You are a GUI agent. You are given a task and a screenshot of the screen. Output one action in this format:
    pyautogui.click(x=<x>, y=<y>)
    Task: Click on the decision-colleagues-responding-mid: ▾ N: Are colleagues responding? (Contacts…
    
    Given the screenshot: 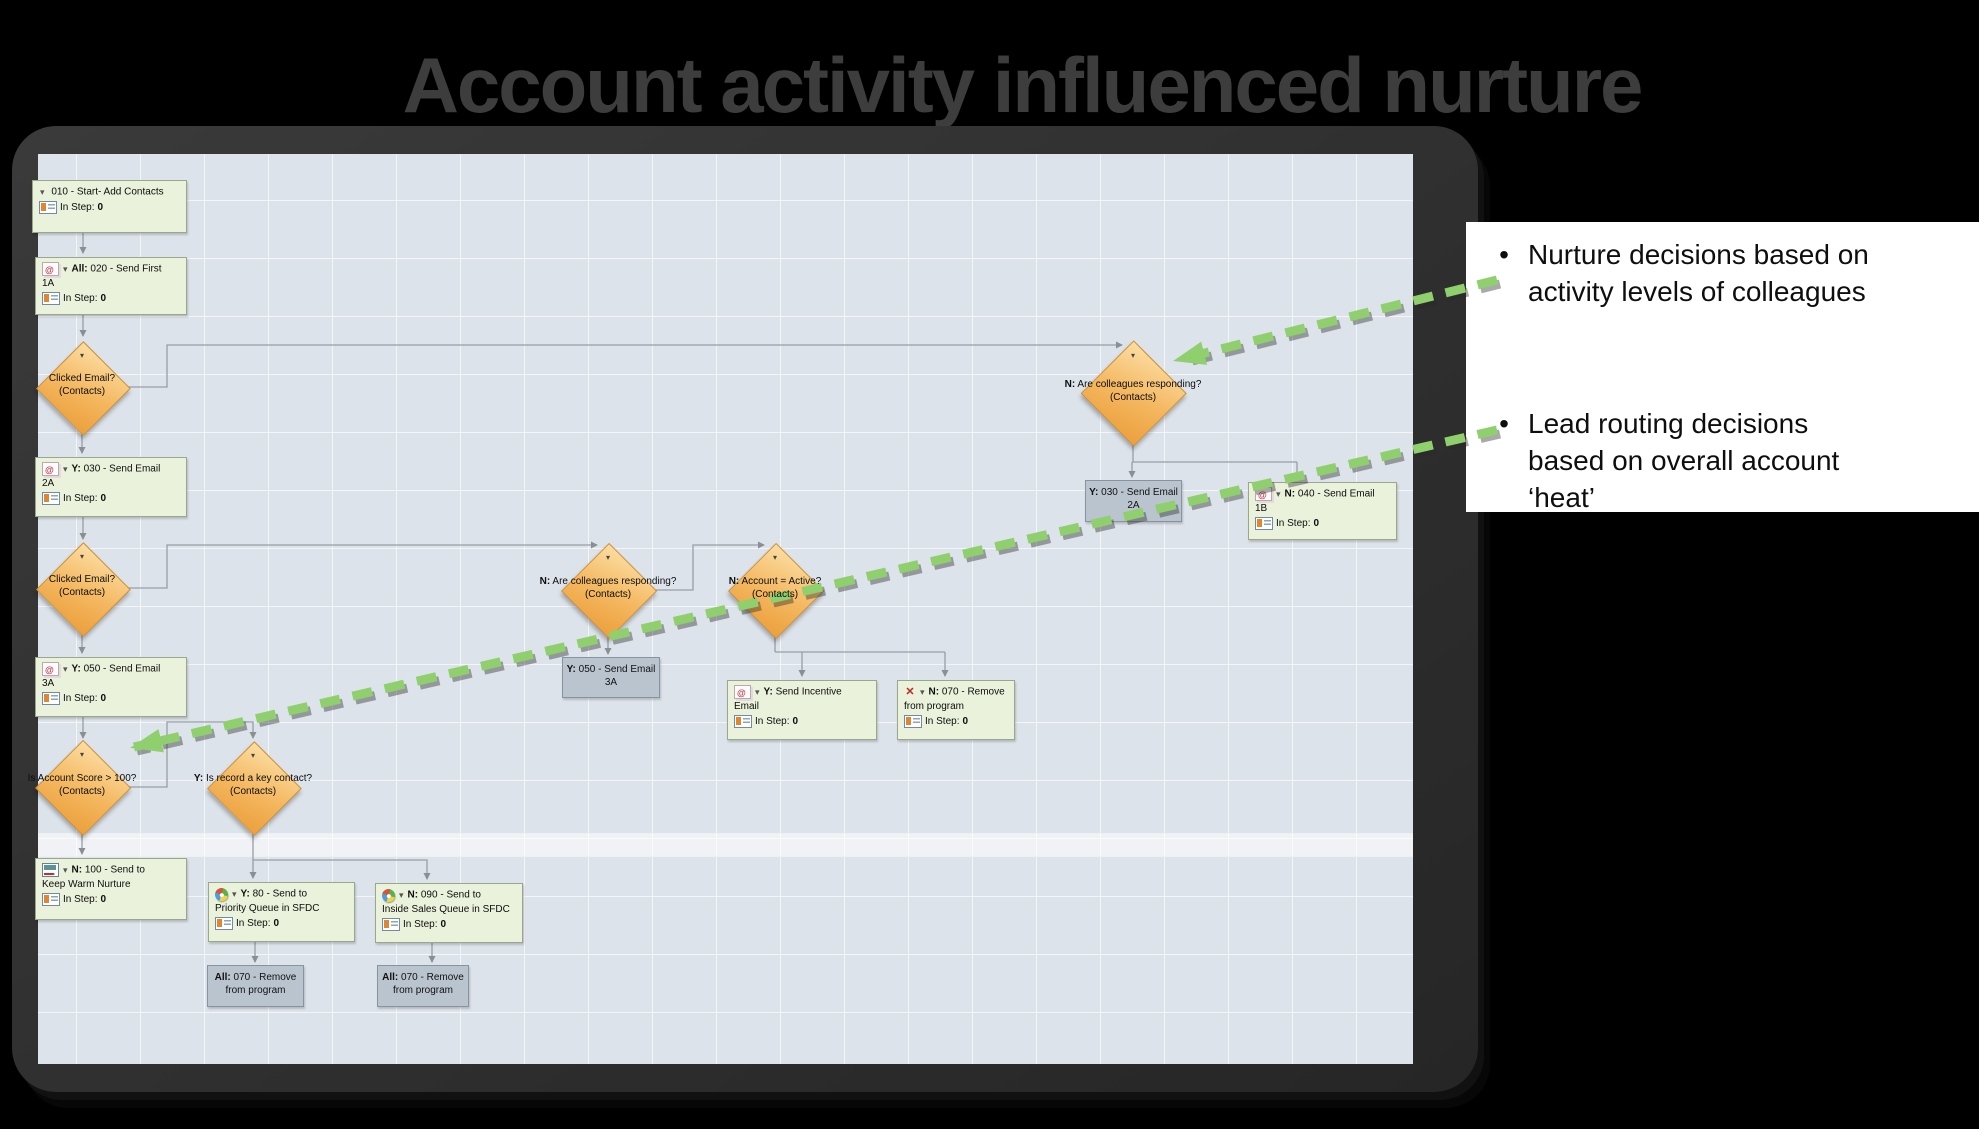 What is the action you would take?
    pyautogui.click(x=608, y=591)
    